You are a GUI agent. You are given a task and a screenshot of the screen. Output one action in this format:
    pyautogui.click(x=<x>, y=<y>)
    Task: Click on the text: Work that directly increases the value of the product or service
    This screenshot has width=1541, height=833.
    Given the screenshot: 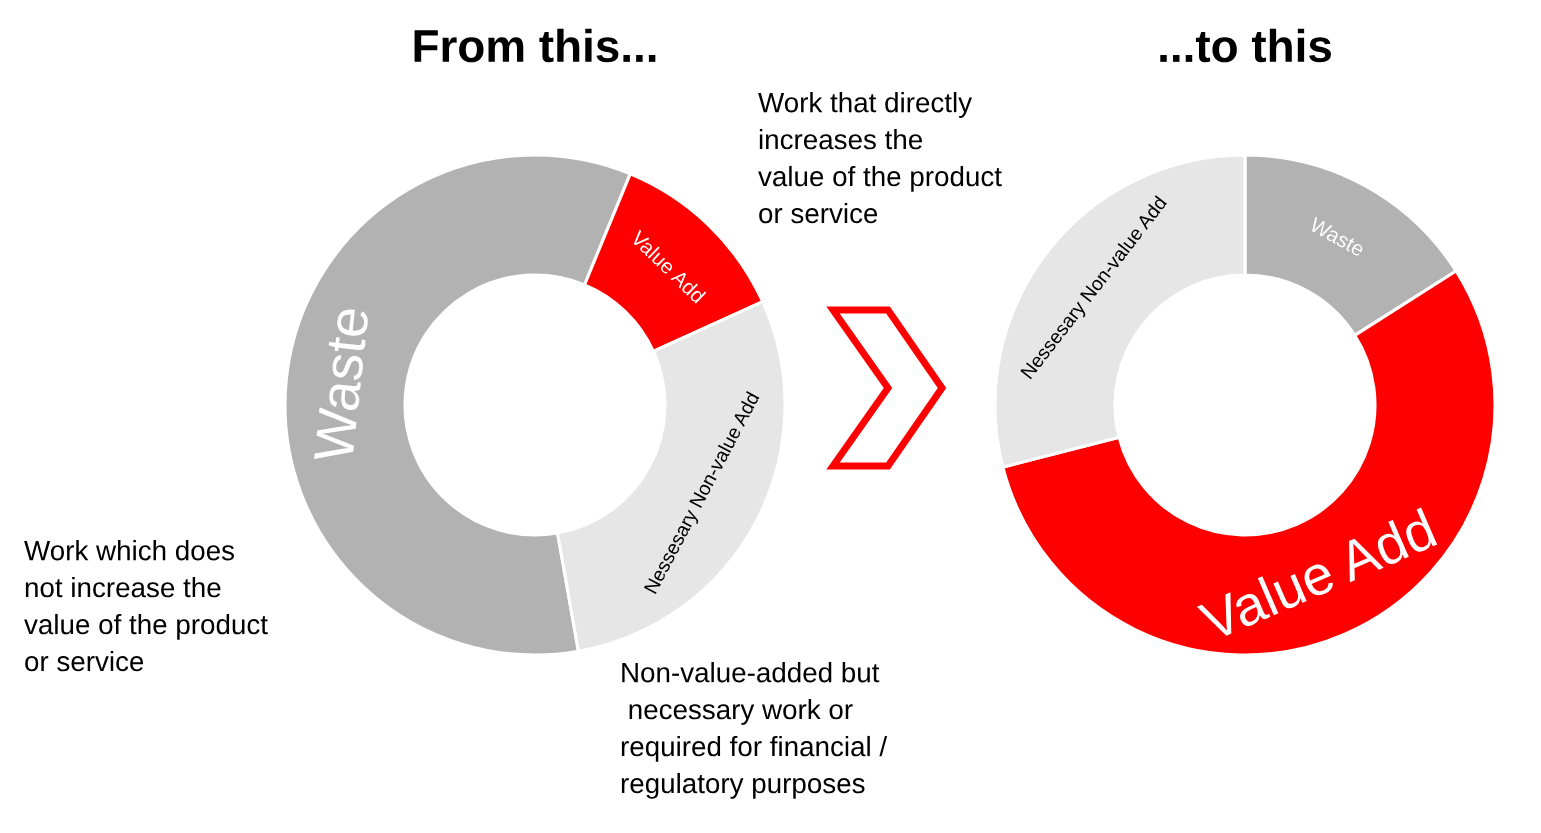 What is the action you would take?
    pyautogui.click(x=880, y=158)
    